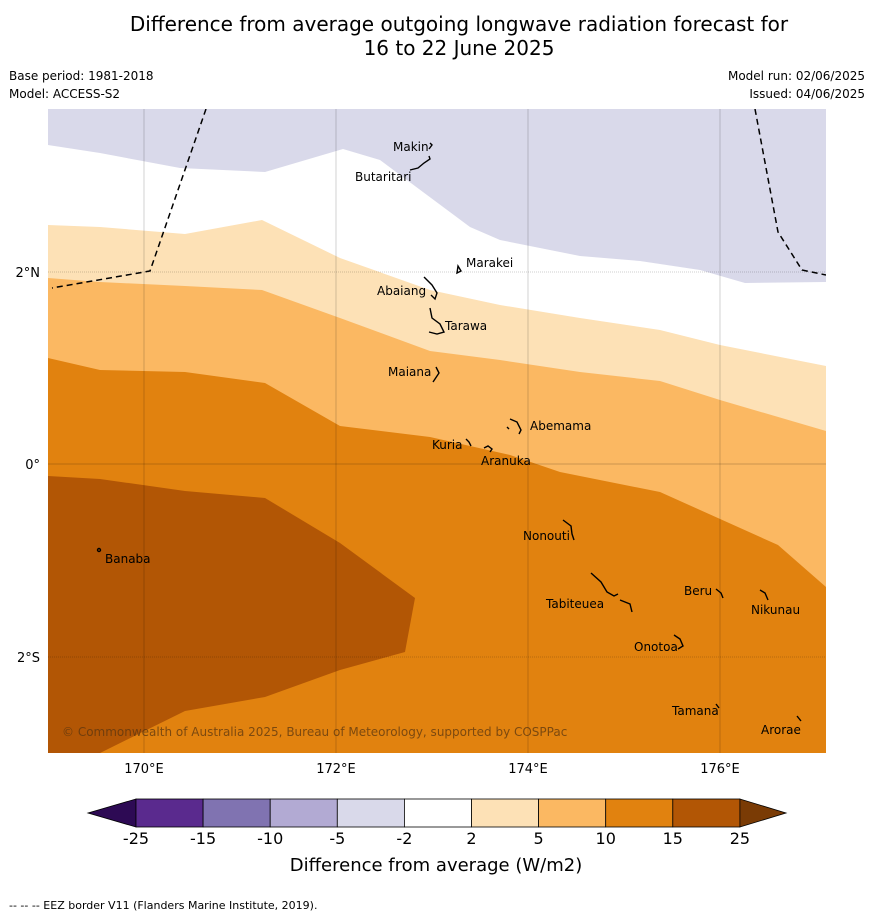 This screenshot has width=873, height=919. Describe the element at coordinates (574, 604) in the screenshot. I see `island-label-tabiteuea: Tabiteuea` at that location.